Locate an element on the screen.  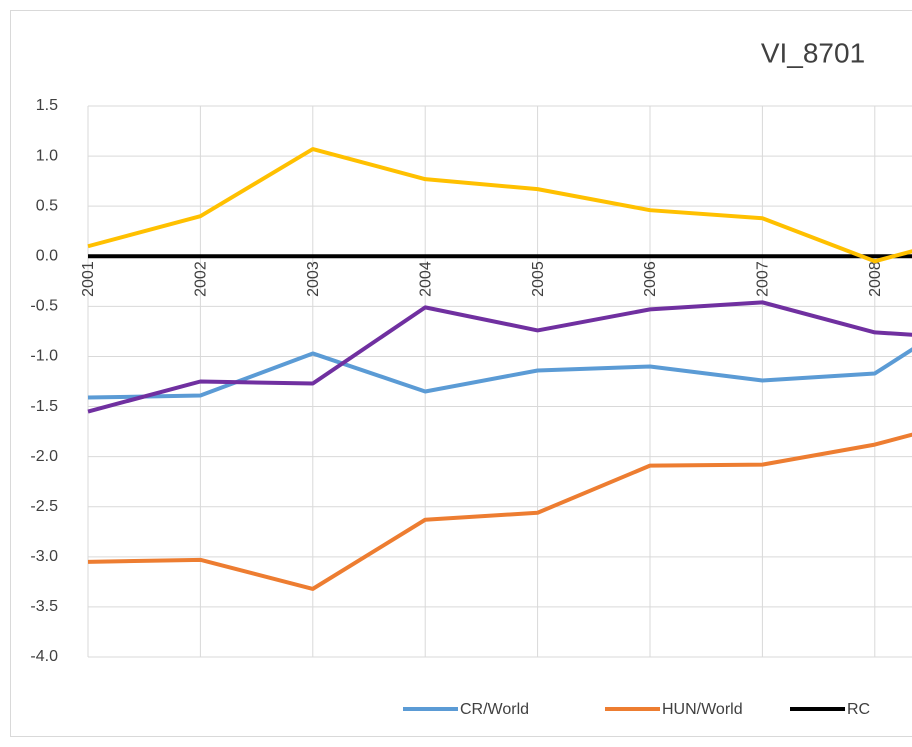
x-tick-label: 2002 is located at coordinates (201, 279).